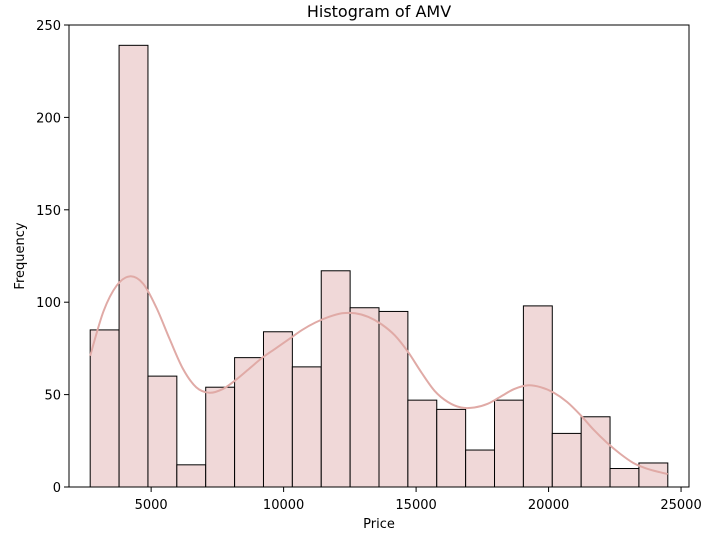  What do you see at coordinates (151, 505) in the screenshot?
I see `x-tick-label: 5000` at bounding box center [151, 505].